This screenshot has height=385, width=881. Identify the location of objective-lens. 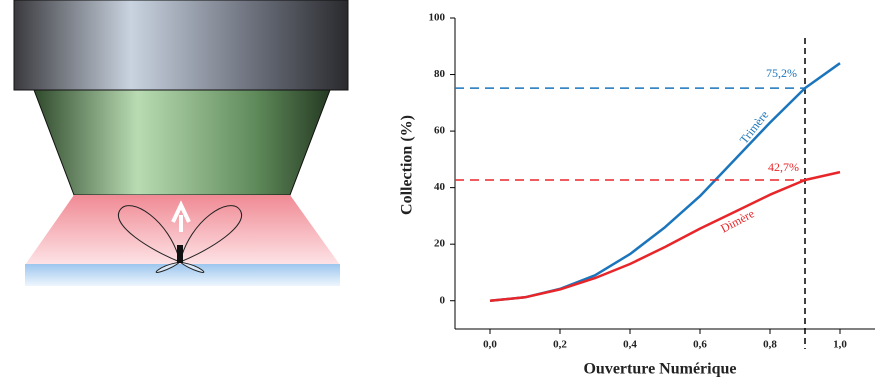
(182, 142).